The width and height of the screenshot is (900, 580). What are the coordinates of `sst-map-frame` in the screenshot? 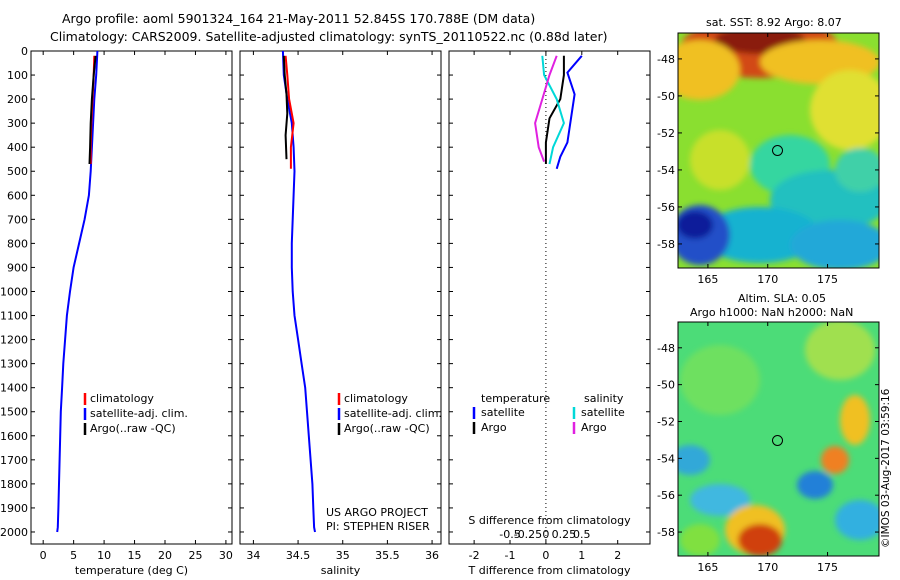 It's located at (778, 150).